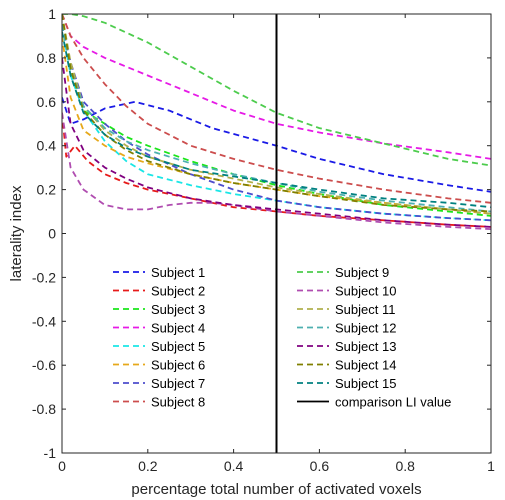 This screenshot has height=500, width=505. I want to click on legend-entry: Subject 8, so click(159, 402).